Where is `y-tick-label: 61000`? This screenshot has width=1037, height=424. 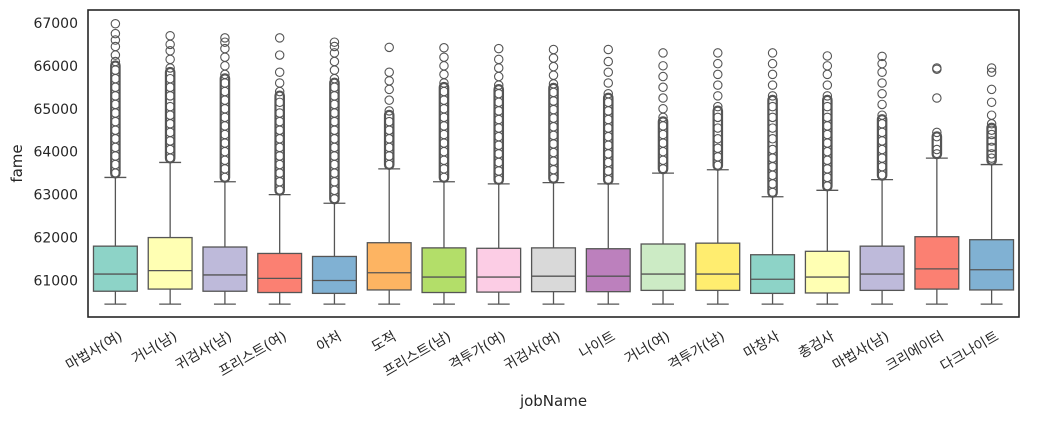 y-tick-label: 61000 is located at coordinates (55, 282).